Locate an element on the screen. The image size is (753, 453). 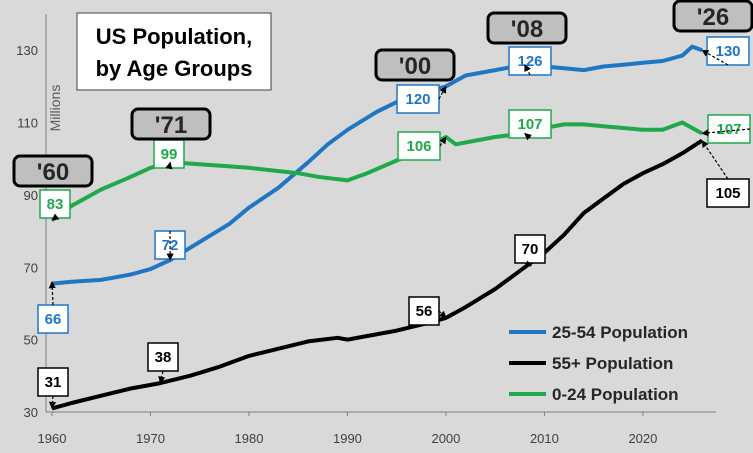
callout-value: 72 is located at coordinates (170, 245).